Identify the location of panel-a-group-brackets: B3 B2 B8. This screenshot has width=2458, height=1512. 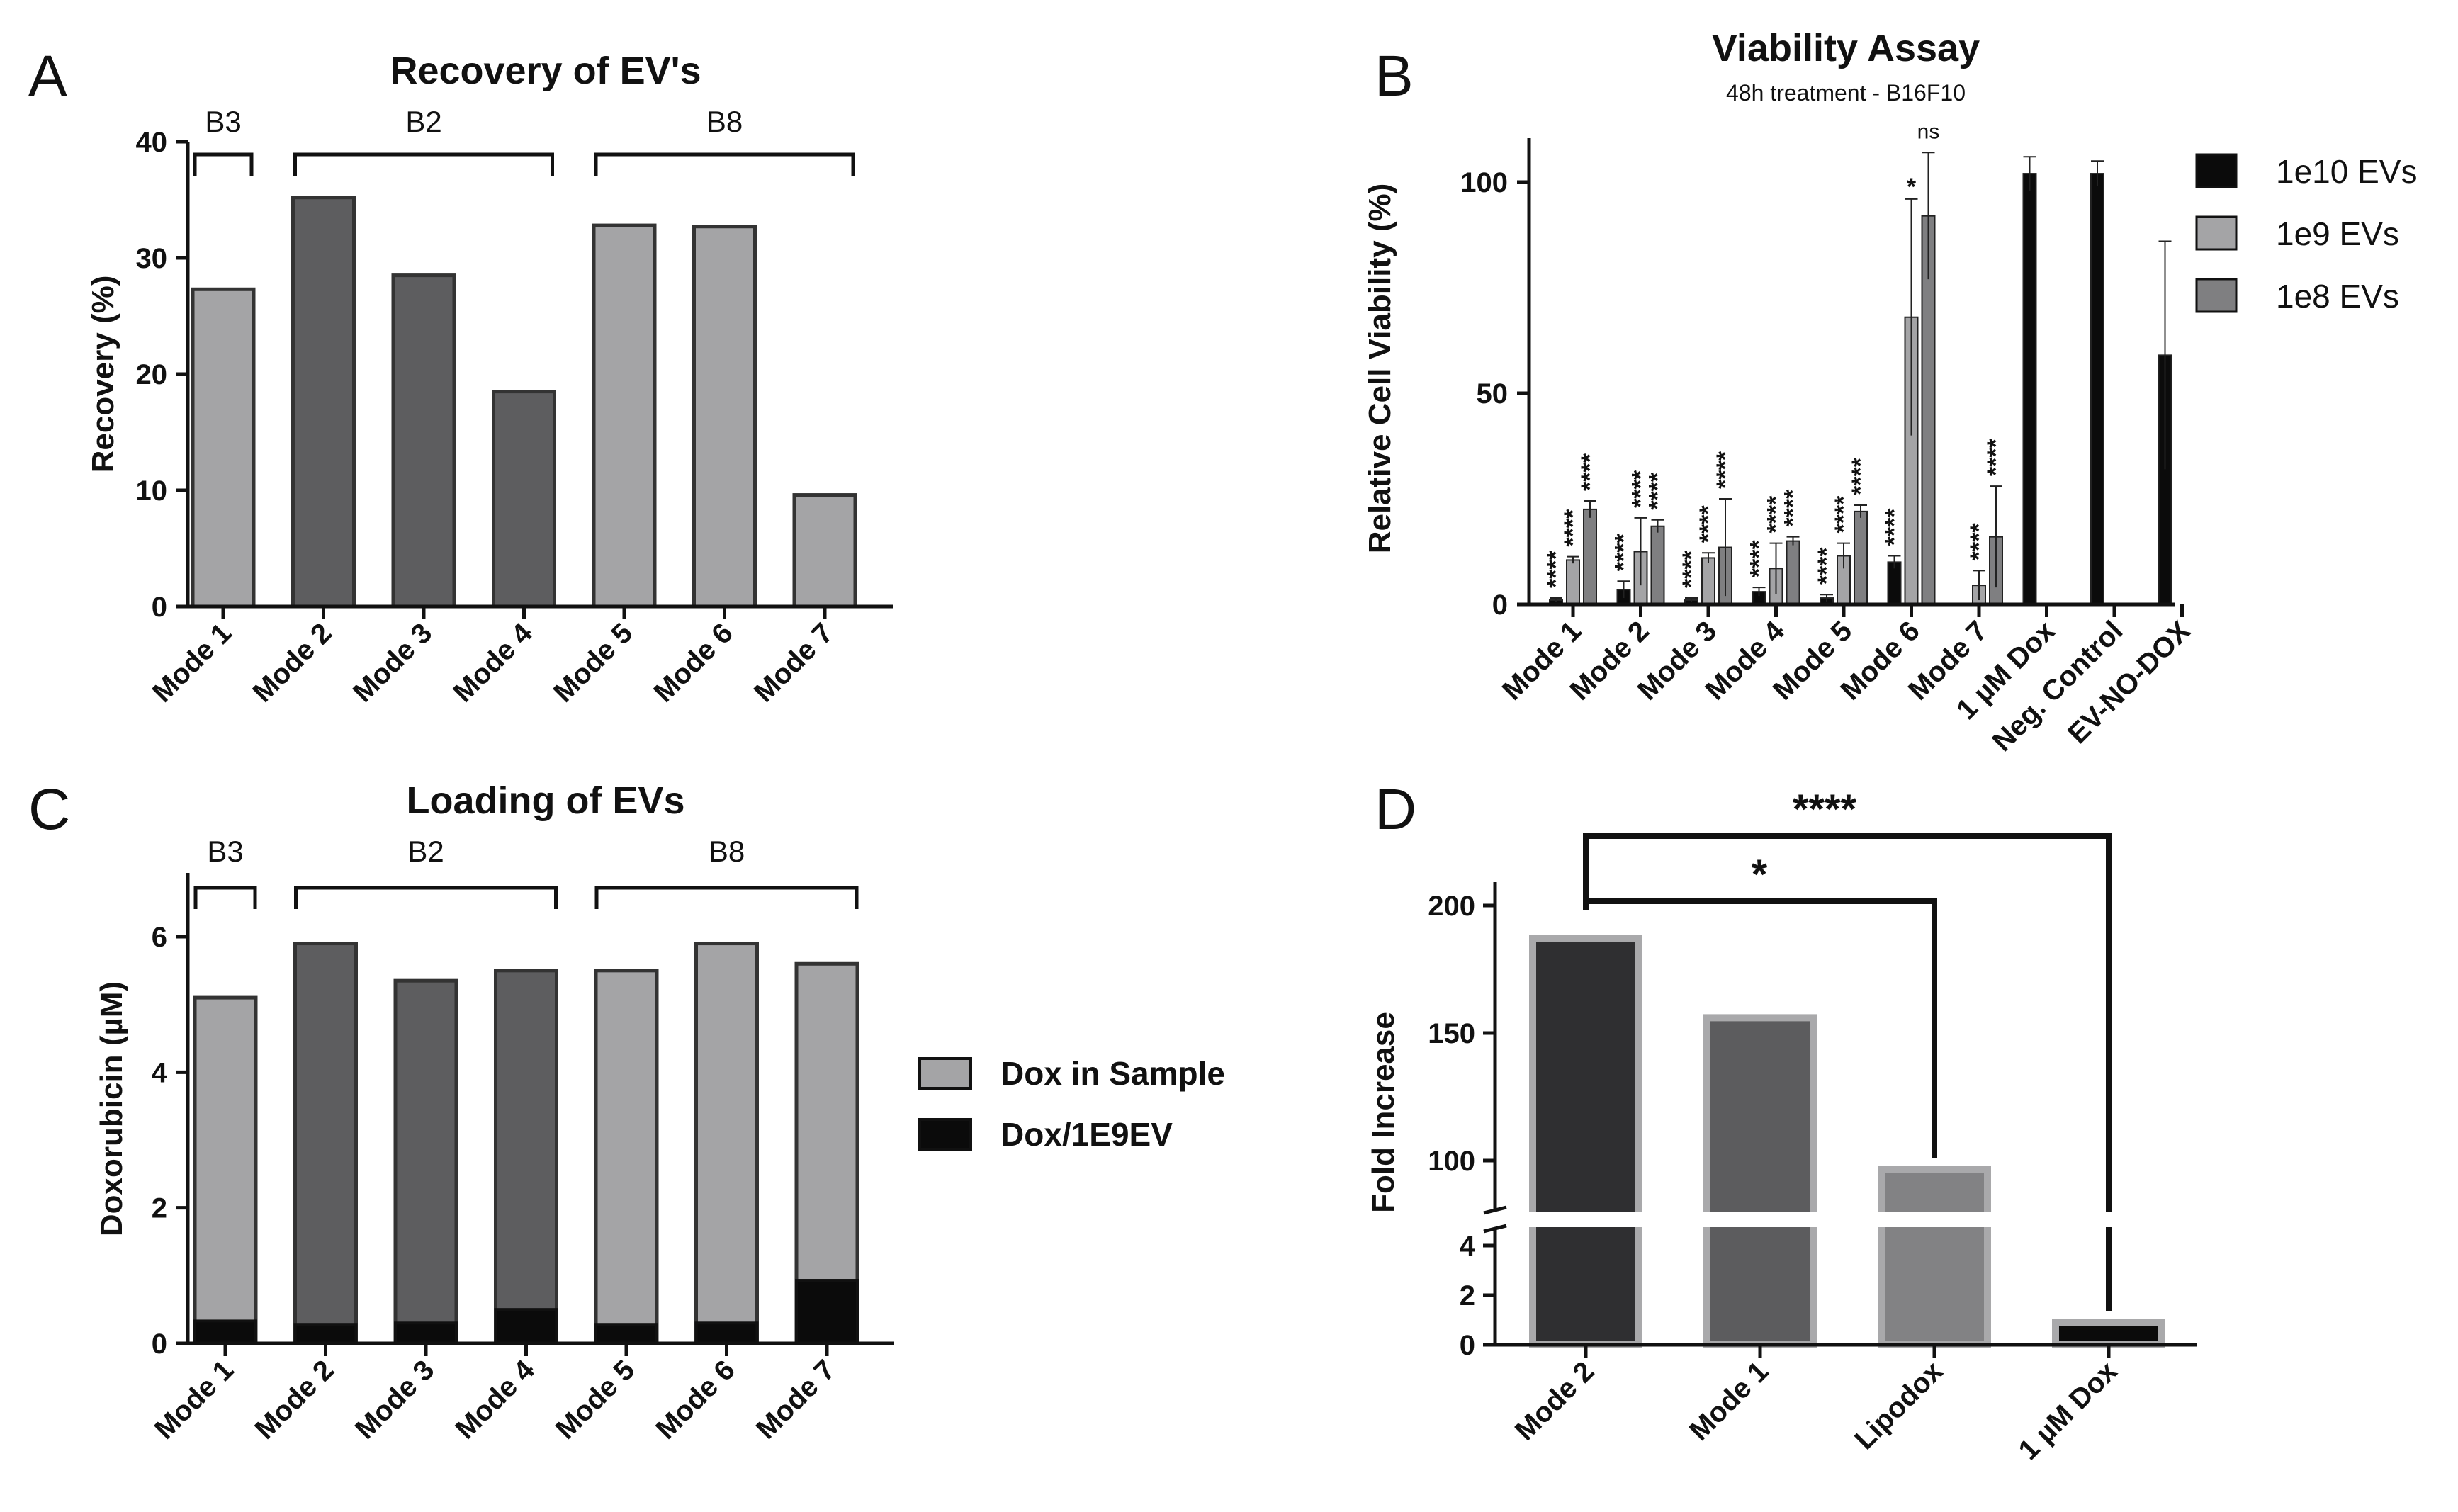
(524, 140).